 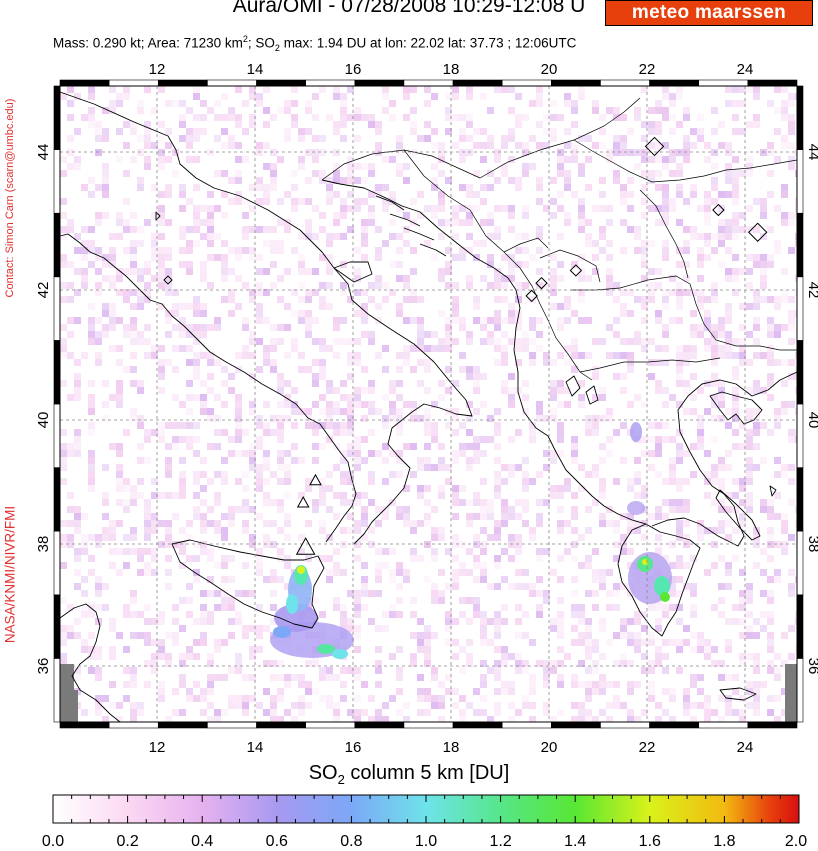 What do you see at coordinates (772, 725) in the screenshot?
I see `frame-bar-bottom` at bounding box center [772, 725].